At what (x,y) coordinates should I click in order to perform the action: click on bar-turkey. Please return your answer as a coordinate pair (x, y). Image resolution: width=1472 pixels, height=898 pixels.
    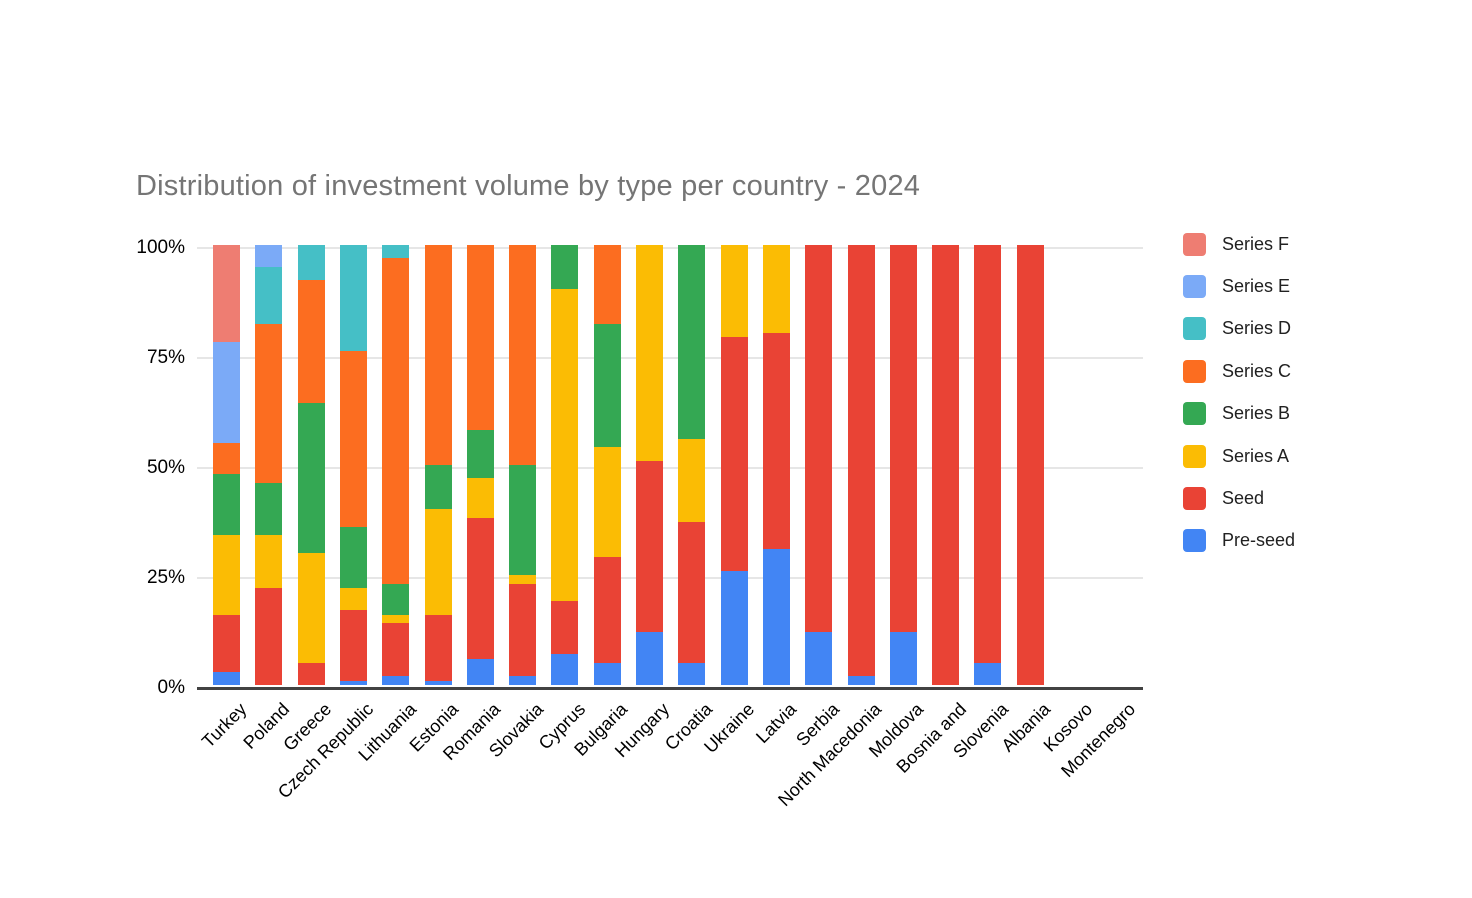
    Looking at the image, I should click on (226, 465).